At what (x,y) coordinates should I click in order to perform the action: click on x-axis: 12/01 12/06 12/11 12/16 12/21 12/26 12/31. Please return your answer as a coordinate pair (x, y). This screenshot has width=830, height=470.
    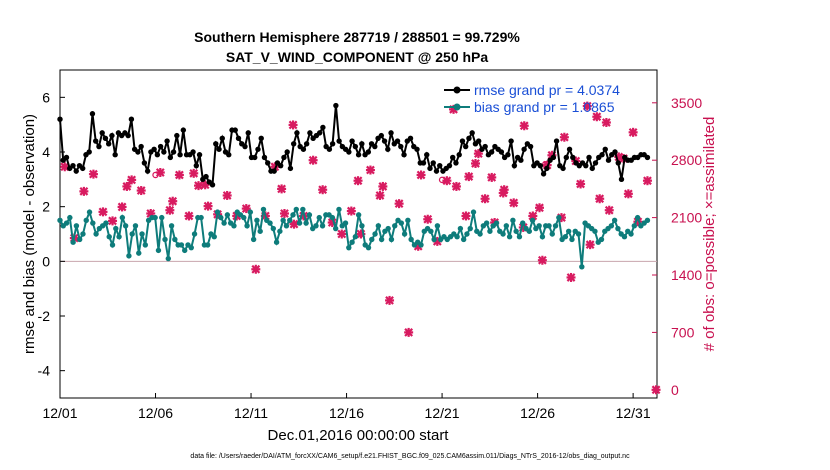
    Looking at the image, I should click on (346, 407).